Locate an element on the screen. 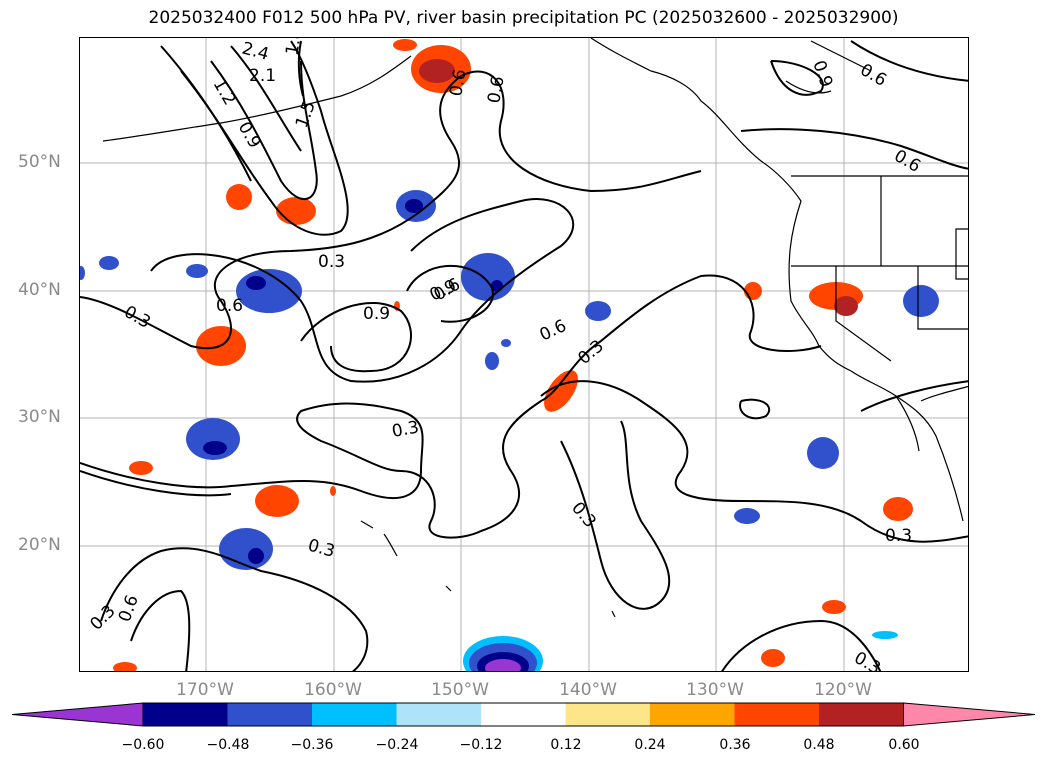 The width and height of the screenshot is (1047, 765). colorbar is located at coordinates (523, 714).